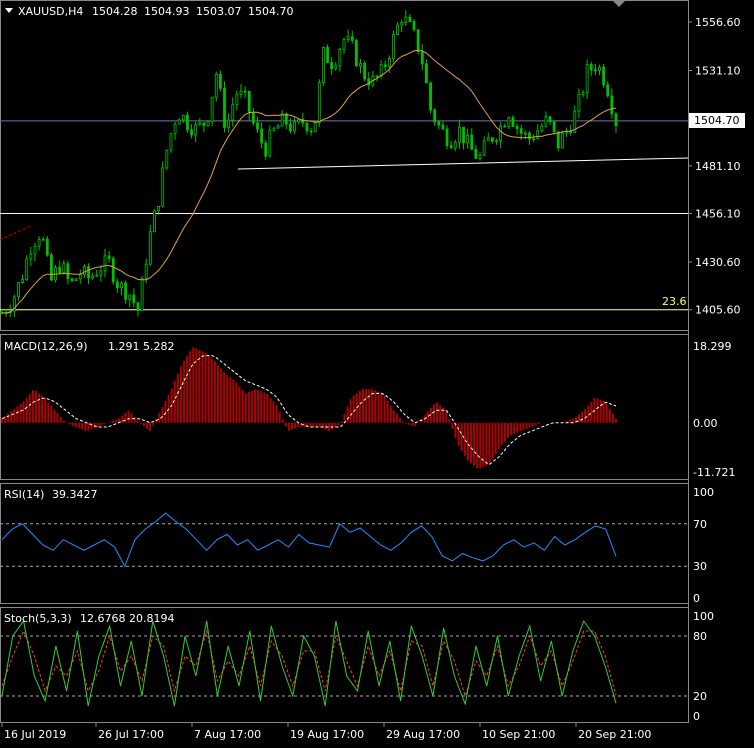 This screenshot has height=748, width=754. Describe the element at coordinates (703, 616) in the screenshot. I see `stoch-tick-label: 100` at that location.